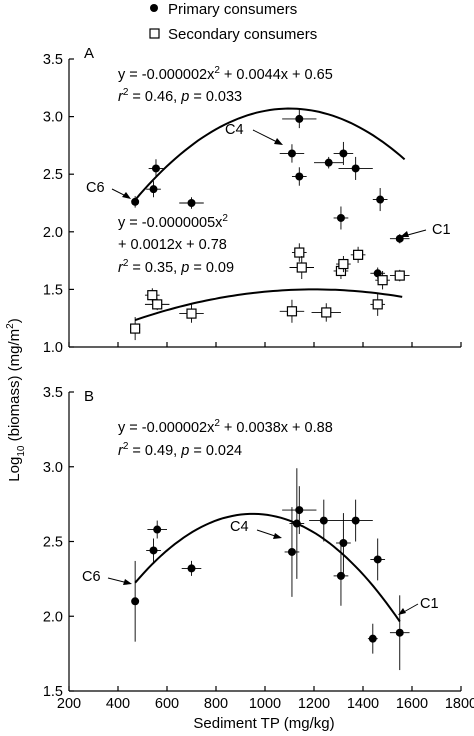 The width and height of the screenshot is (474, 736). I want to click on panel-a-letter: A, so click(89, 53).